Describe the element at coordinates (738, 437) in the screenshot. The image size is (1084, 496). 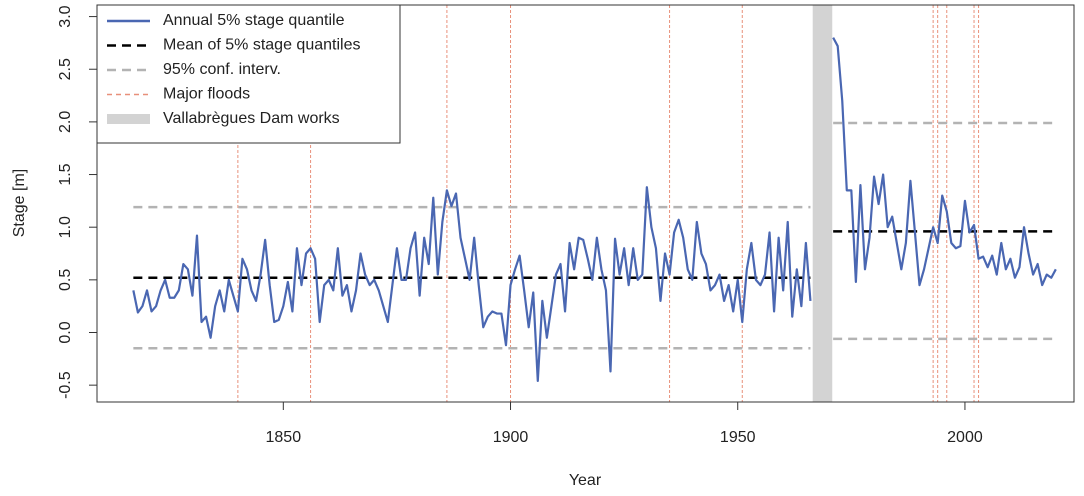
I see `x-tick-label: 1950` at that location.